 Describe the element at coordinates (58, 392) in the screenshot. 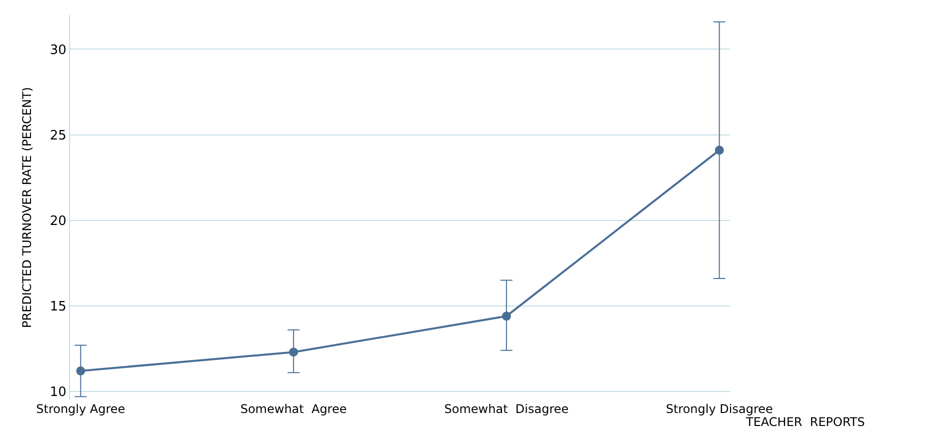

I see `y-tick-label: 10` at that location.